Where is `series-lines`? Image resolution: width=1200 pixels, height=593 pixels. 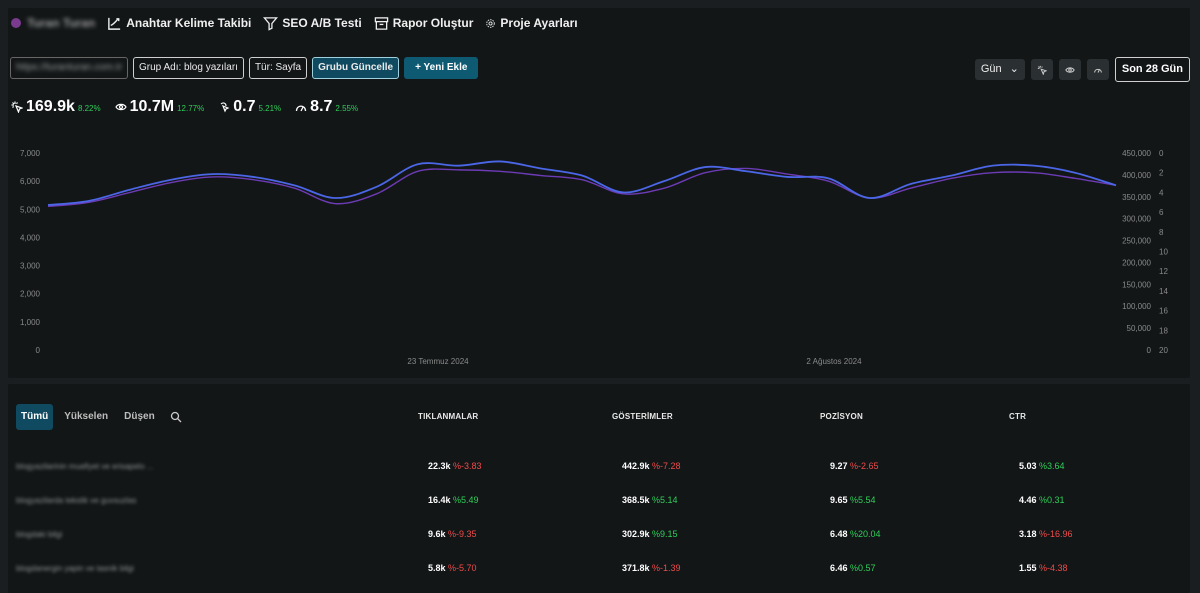 series-lines is located at coordinates (582, 184).